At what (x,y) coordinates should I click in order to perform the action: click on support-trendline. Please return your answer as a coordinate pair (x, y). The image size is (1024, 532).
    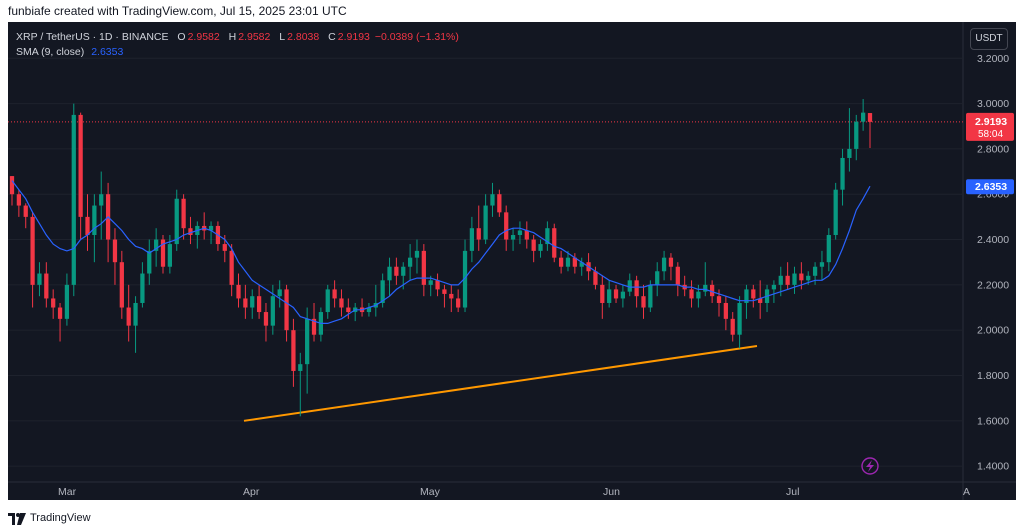
    Looking at the image, I should click on (500, 383).